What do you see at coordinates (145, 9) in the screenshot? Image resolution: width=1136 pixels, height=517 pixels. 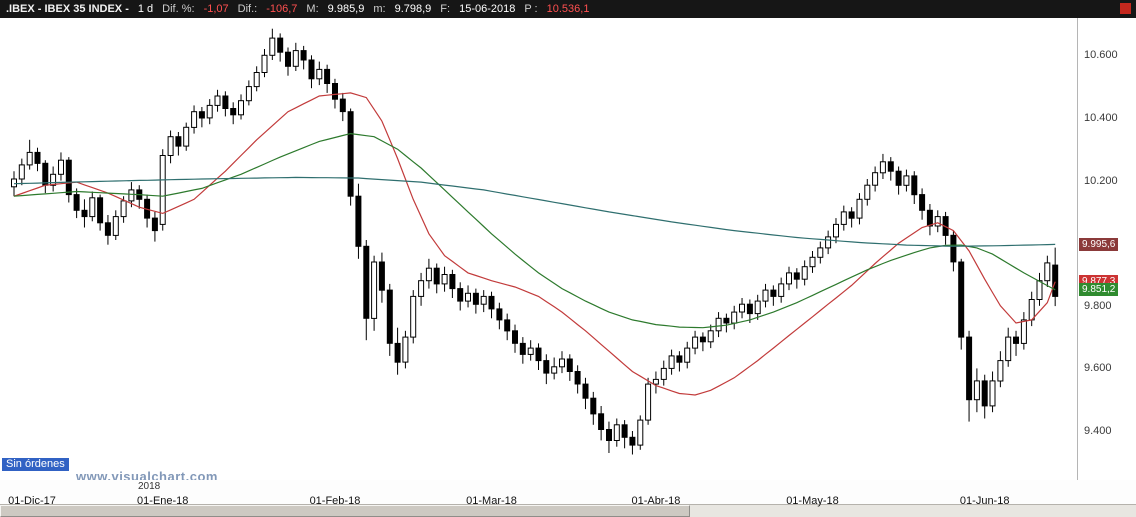 I see `timeframe-label: 1 d` at bounding box center [145, 9].